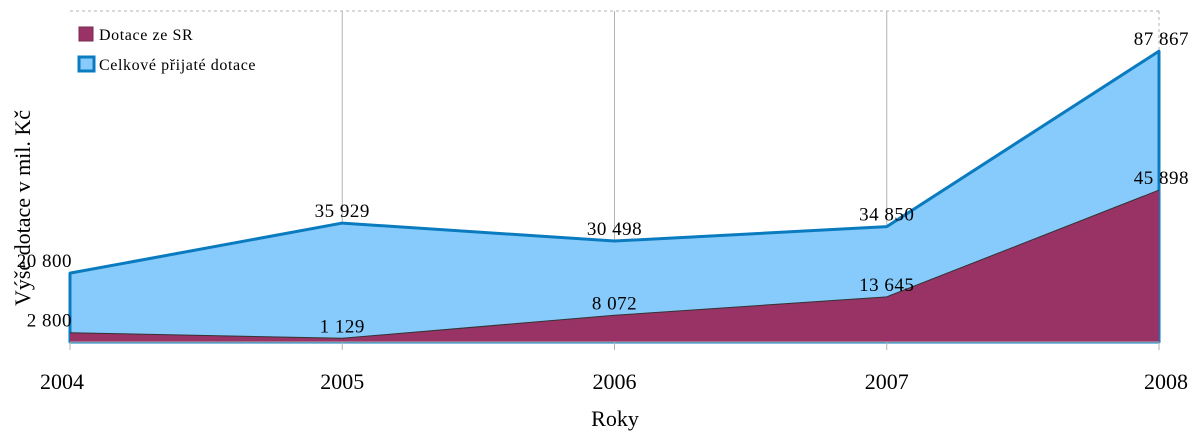  What do you see at coordinates (886, 215) in the screenshot?
I see `data-label-series-1: 34 850` at bounding box center [886, 215].